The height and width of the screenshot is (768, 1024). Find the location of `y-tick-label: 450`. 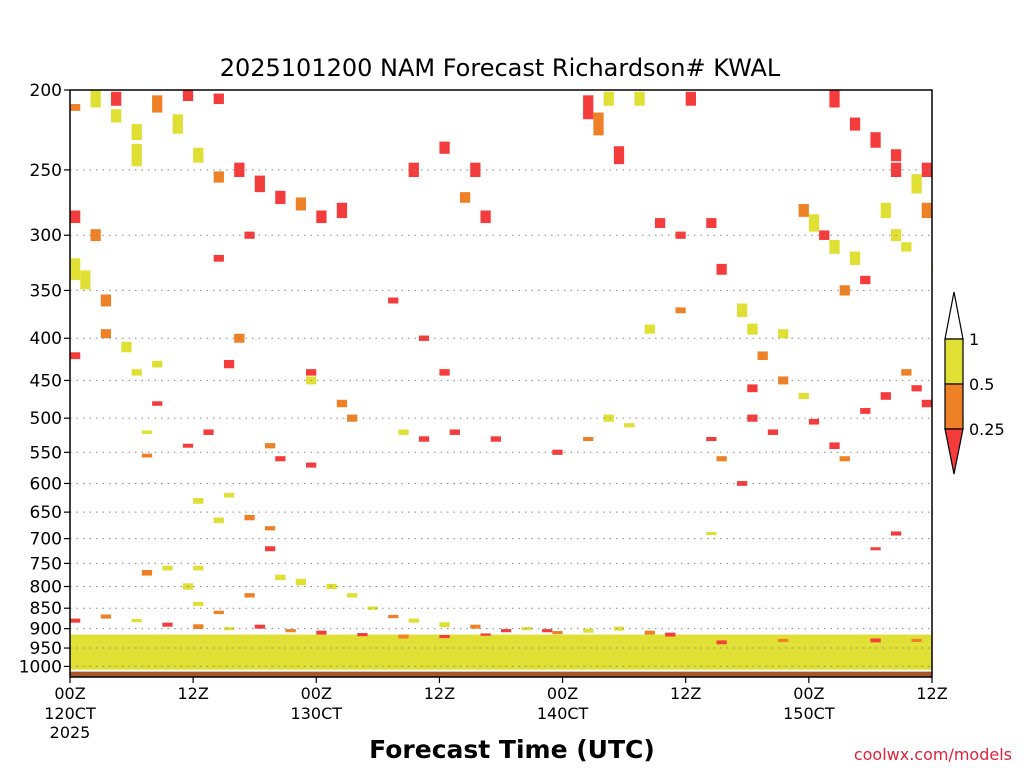

y-tick-label: 450 is located at coordinates (46, 381).